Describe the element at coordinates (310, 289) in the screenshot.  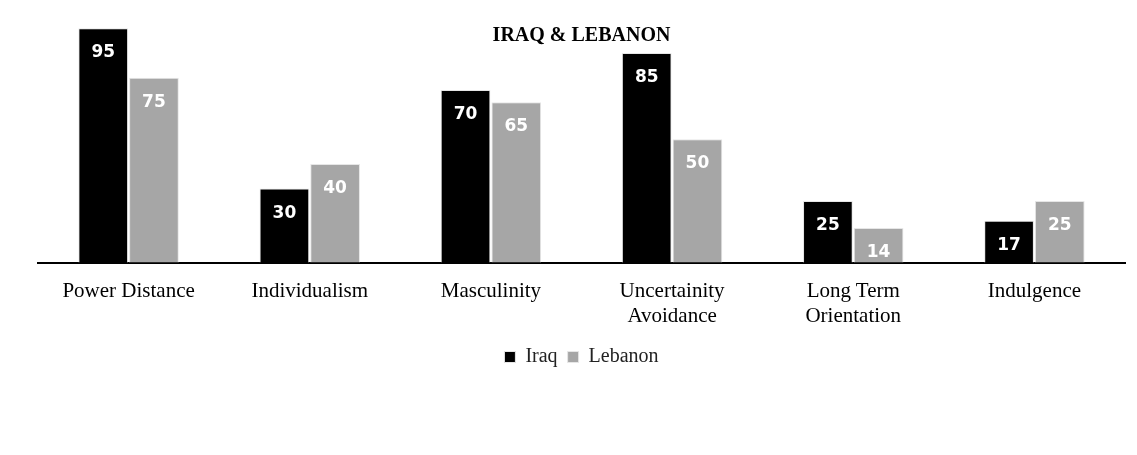
I see `x-tick-label: Individualism` at that location.